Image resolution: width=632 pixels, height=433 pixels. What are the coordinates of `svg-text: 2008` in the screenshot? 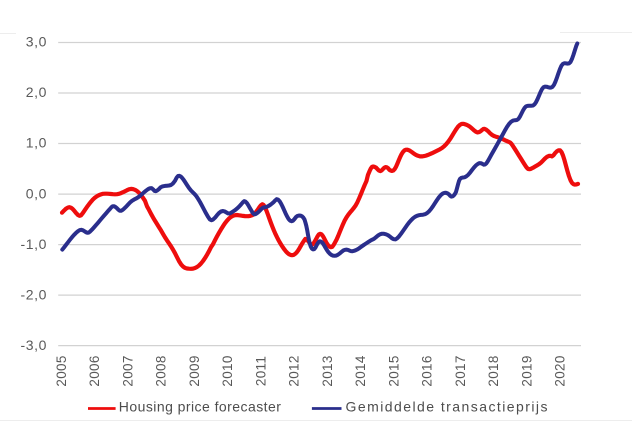 It's located at (161, 370).